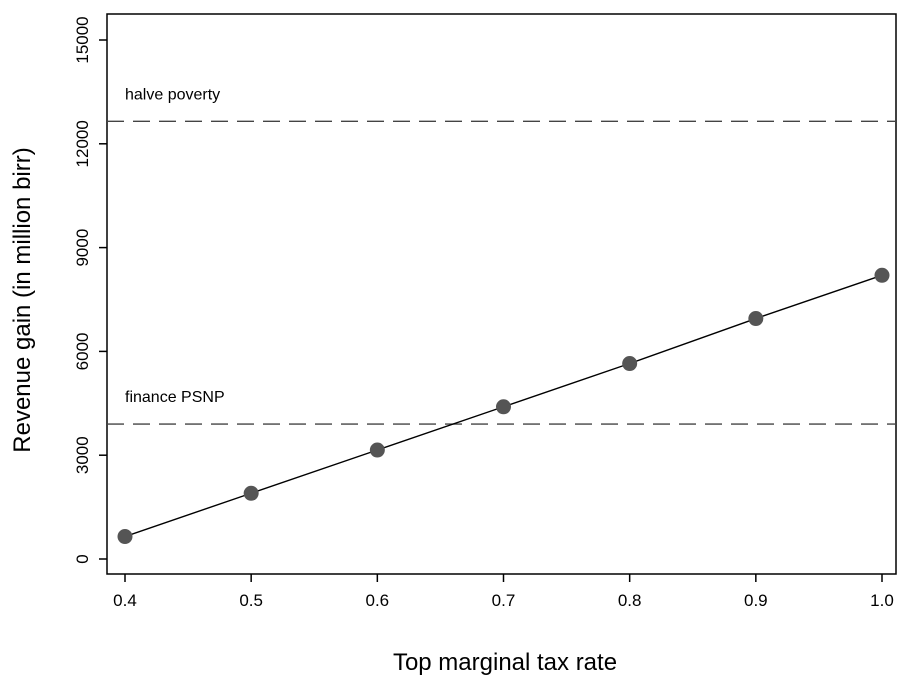 The height and width of the screenshot is (684, 905). Describe the element at coordinates (22, 299) in the screenshot. I see `y-axis-title: Revenue gain (in million birr)` at that location.